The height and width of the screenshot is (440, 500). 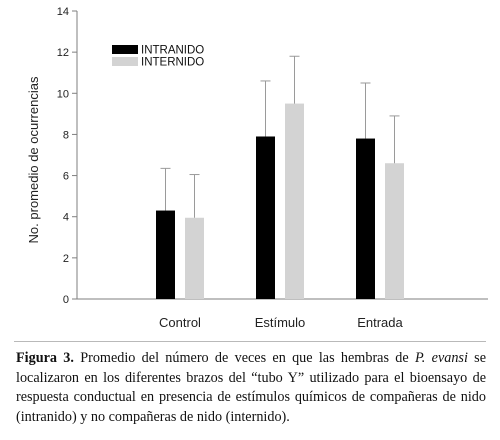 I want to click on y-tick-label: 0, so click(x=66, y=300).